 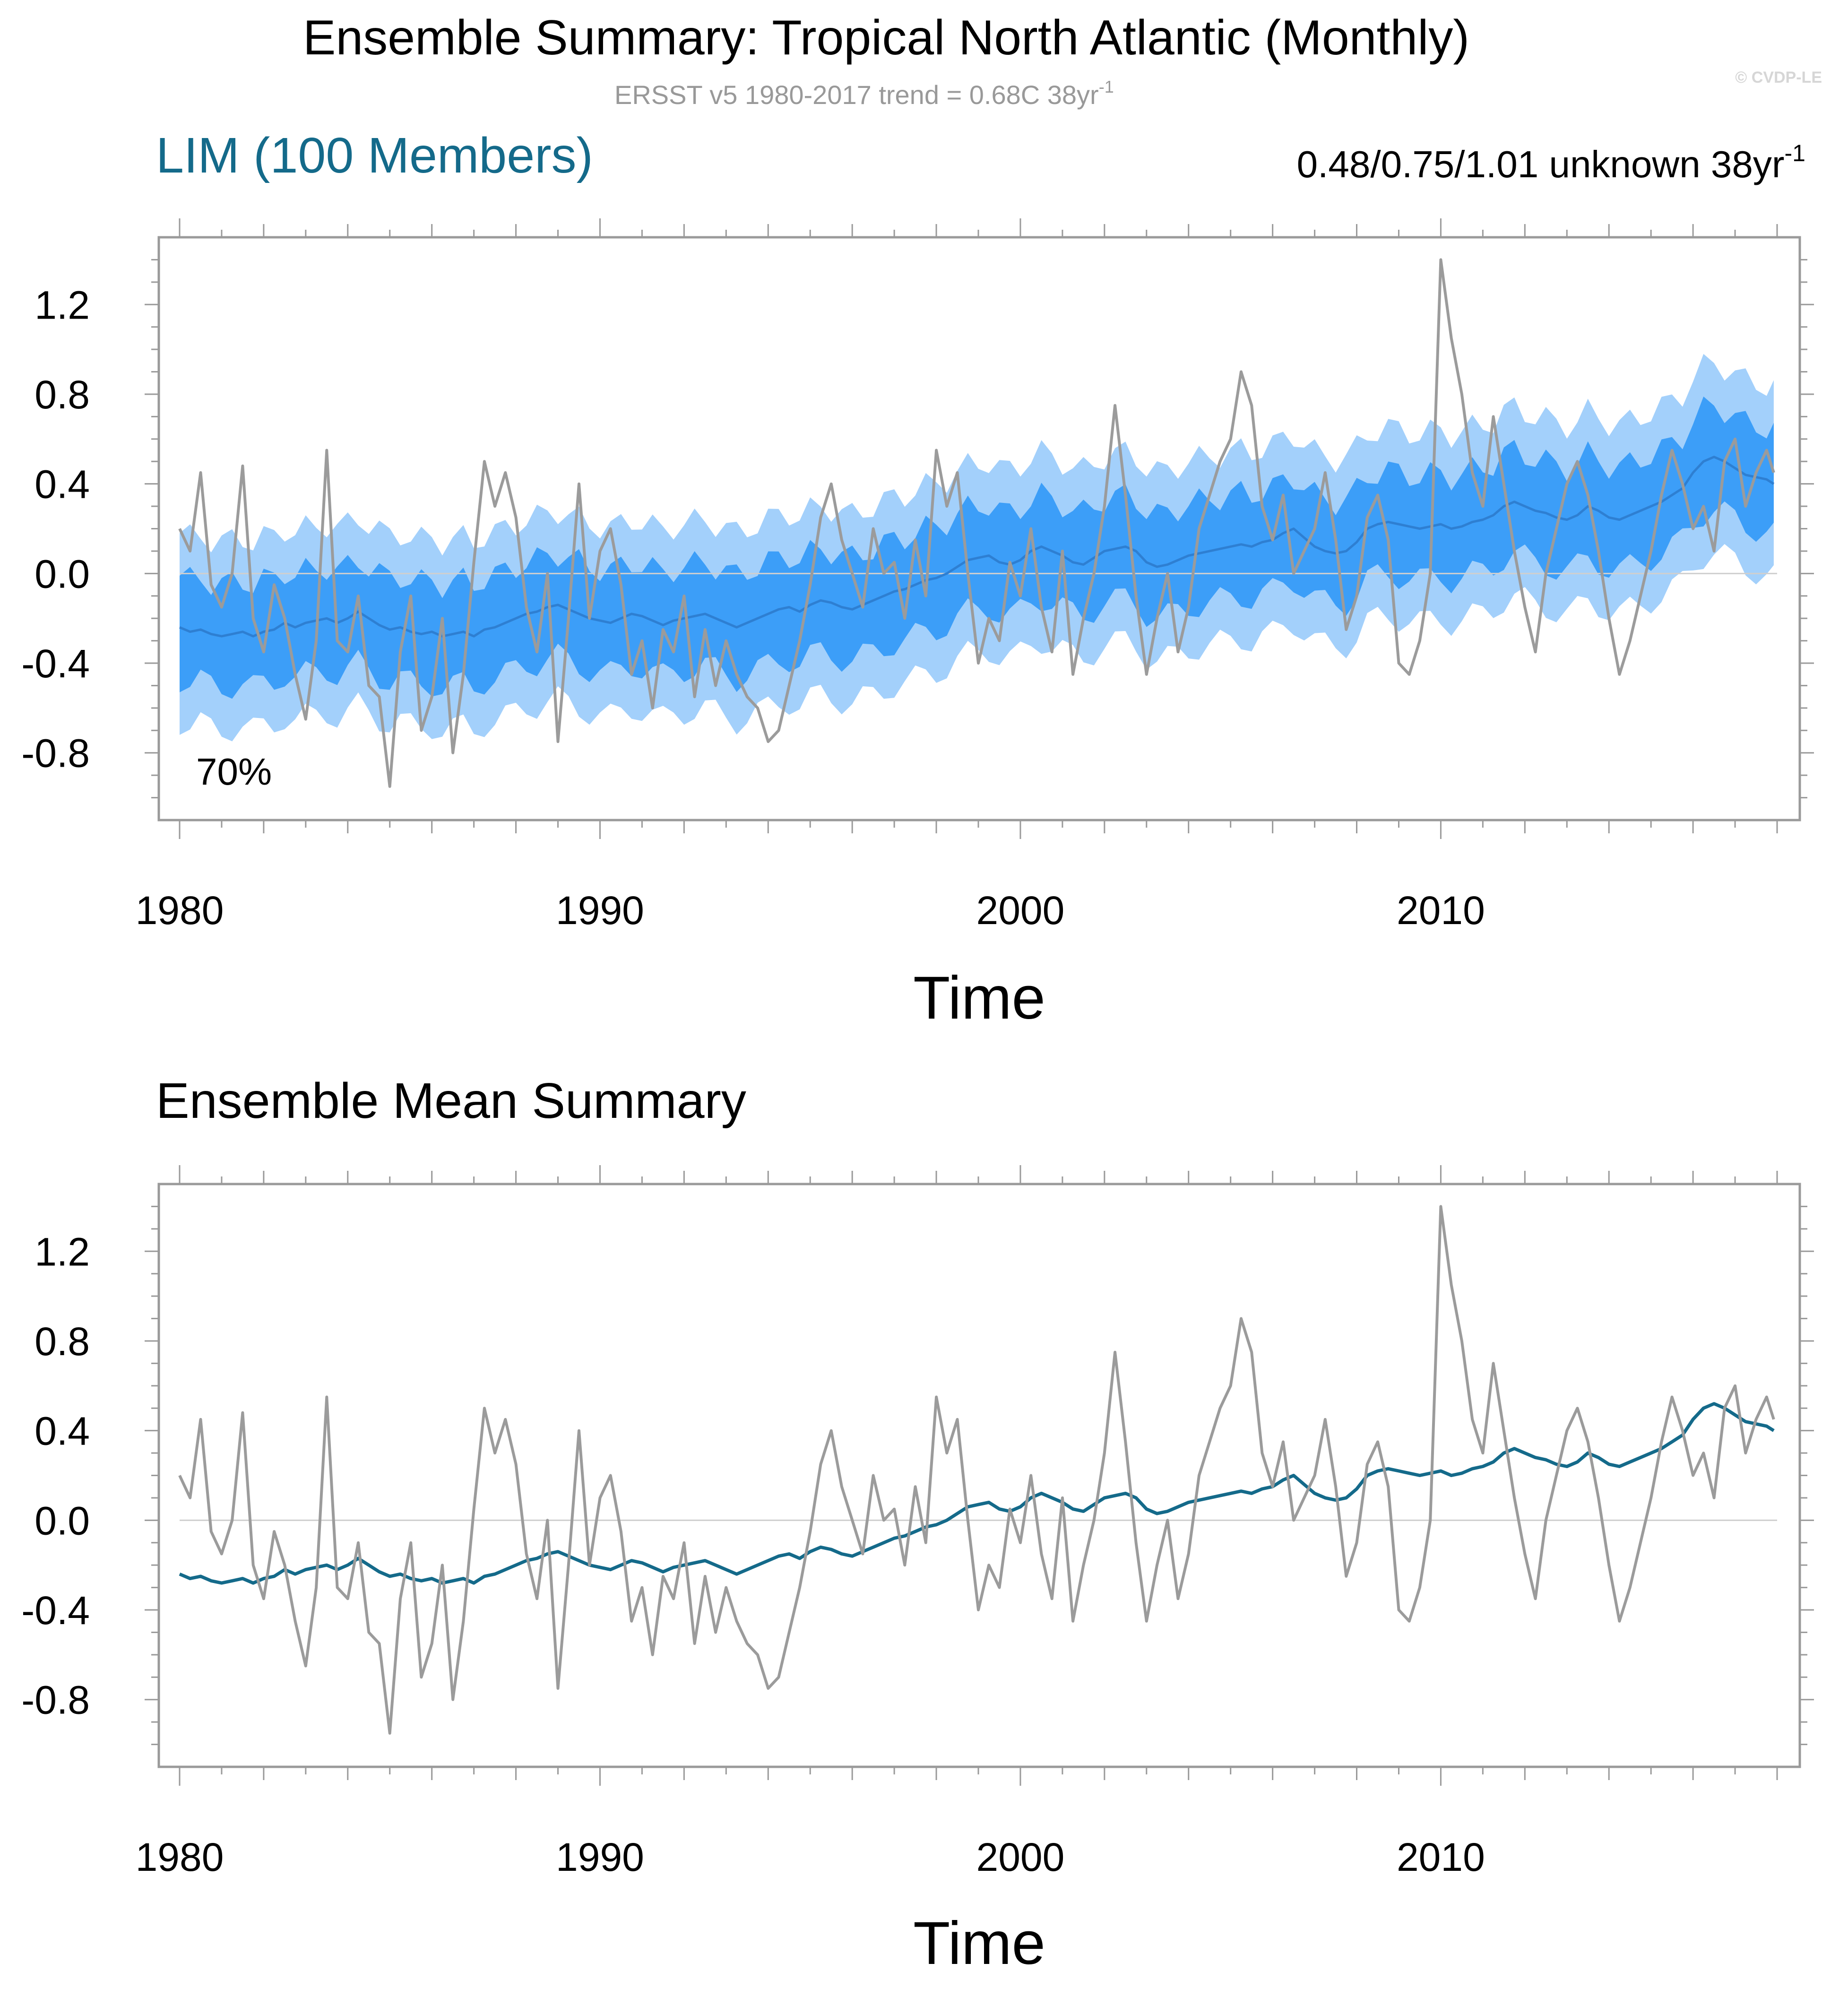 What do you see at coordinates (1541, 164) in the screenshot?
I see `top-trend-text: 0.48/0.75/1.01 unknown 38yr` at bounding box center [1541, 164].